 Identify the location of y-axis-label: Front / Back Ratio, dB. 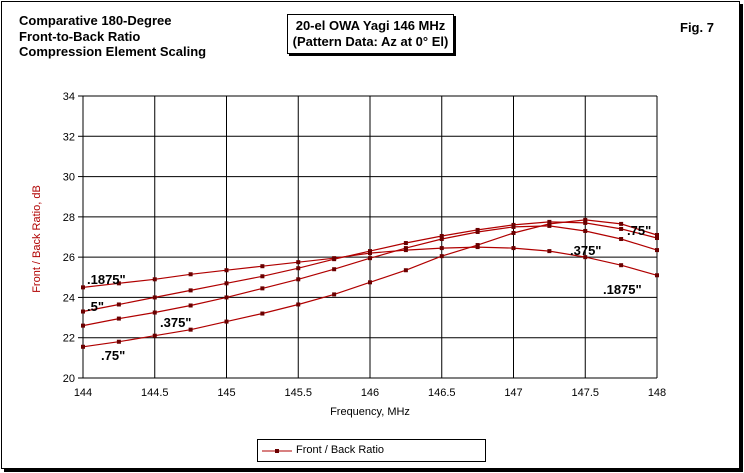
(37, 239).